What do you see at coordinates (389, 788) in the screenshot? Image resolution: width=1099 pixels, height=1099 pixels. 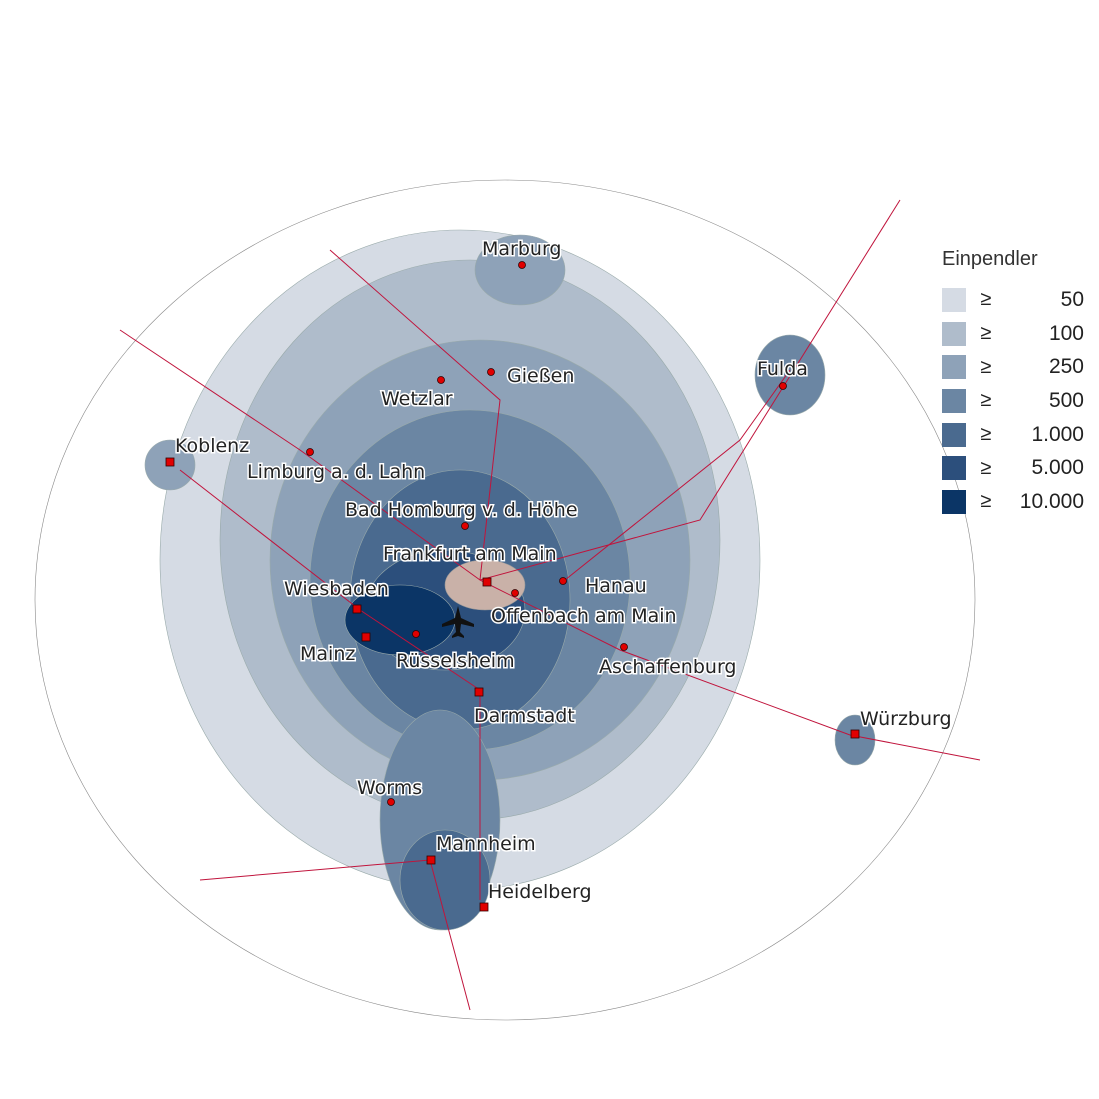 I see `city-label: Worms` at bounding box center [389, 788].